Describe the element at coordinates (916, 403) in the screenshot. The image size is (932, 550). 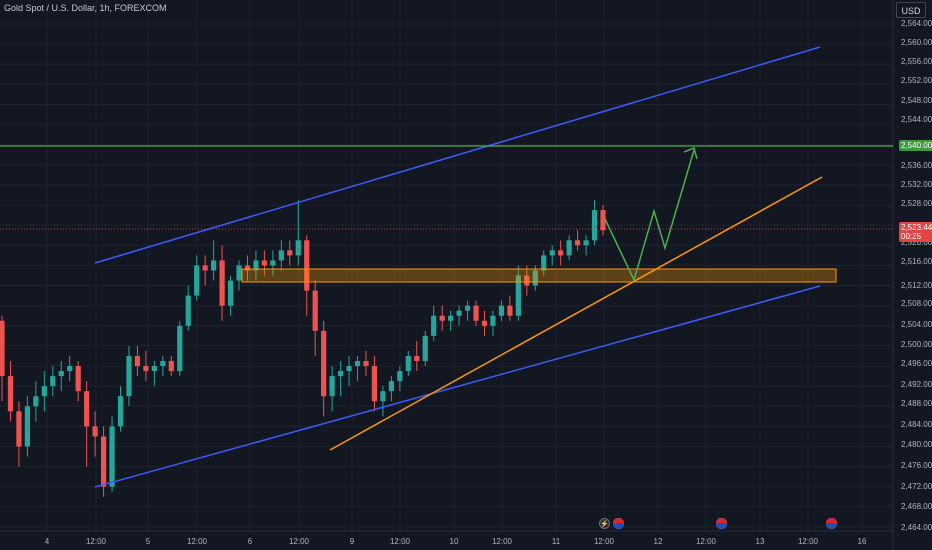
I see `price-label: 2,488.00` at that location.